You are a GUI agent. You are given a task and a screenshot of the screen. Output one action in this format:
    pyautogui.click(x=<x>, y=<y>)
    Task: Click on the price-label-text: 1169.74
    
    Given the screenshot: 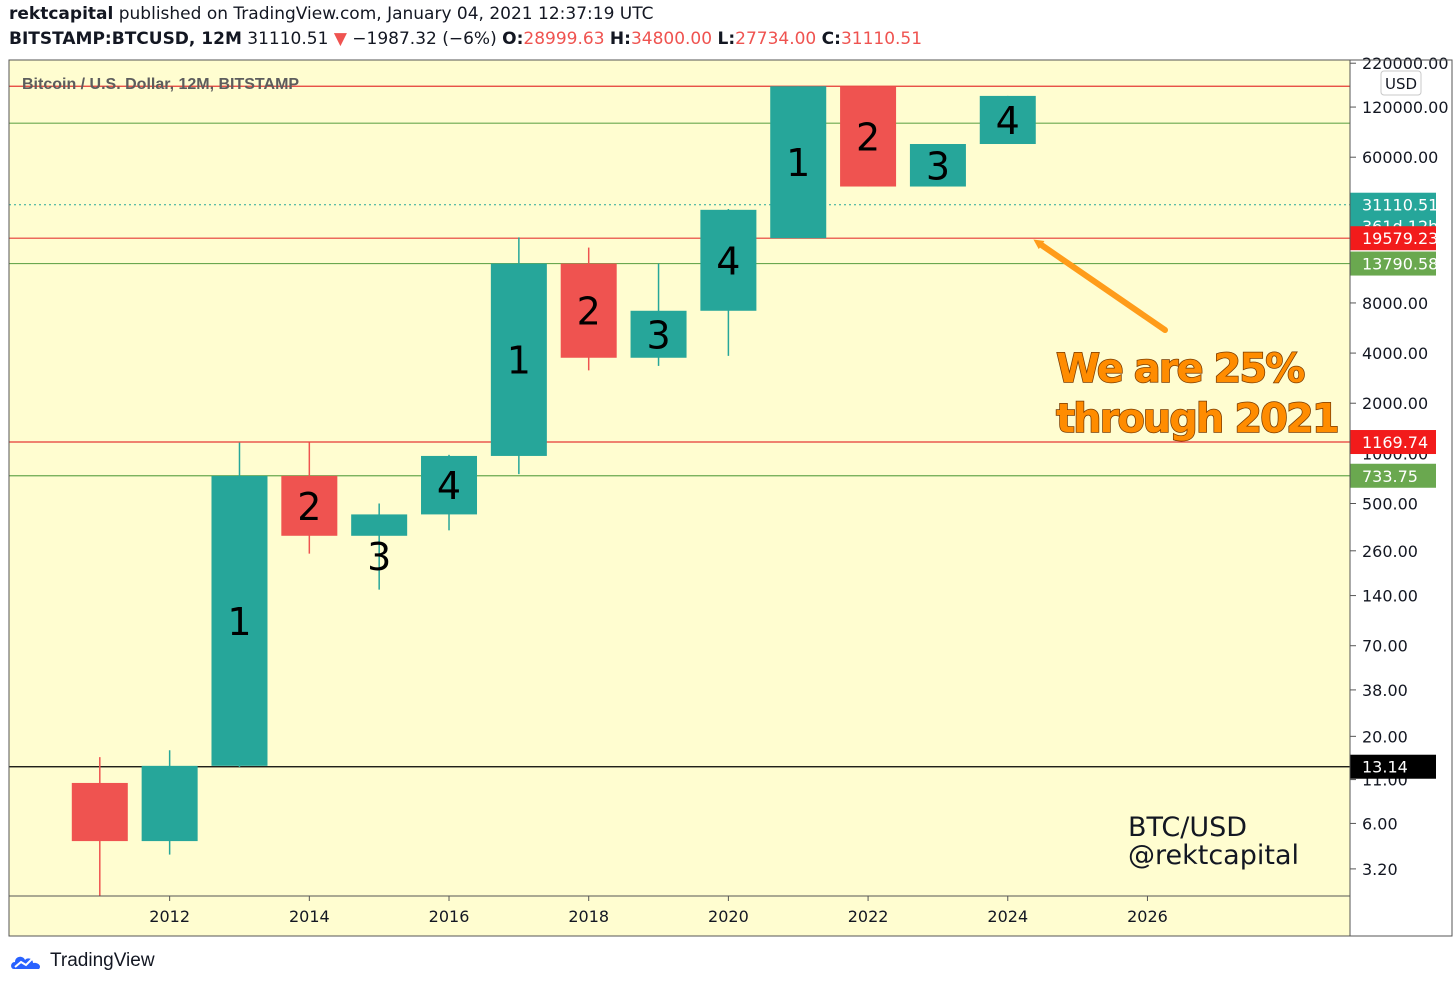 What is the action you would take?
    pyautogui.click(x=1395, y=442)
    